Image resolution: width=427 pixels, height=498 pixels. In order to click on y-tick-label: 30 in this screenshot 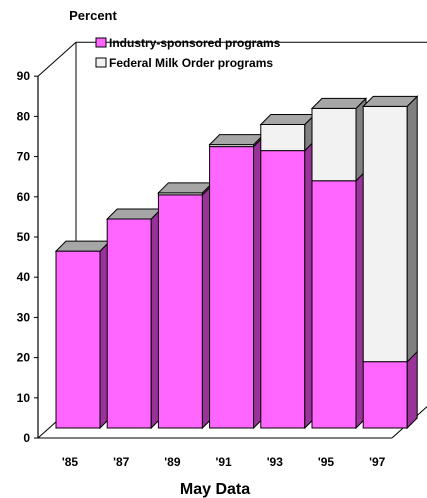, I will do `click(24, 317)`.